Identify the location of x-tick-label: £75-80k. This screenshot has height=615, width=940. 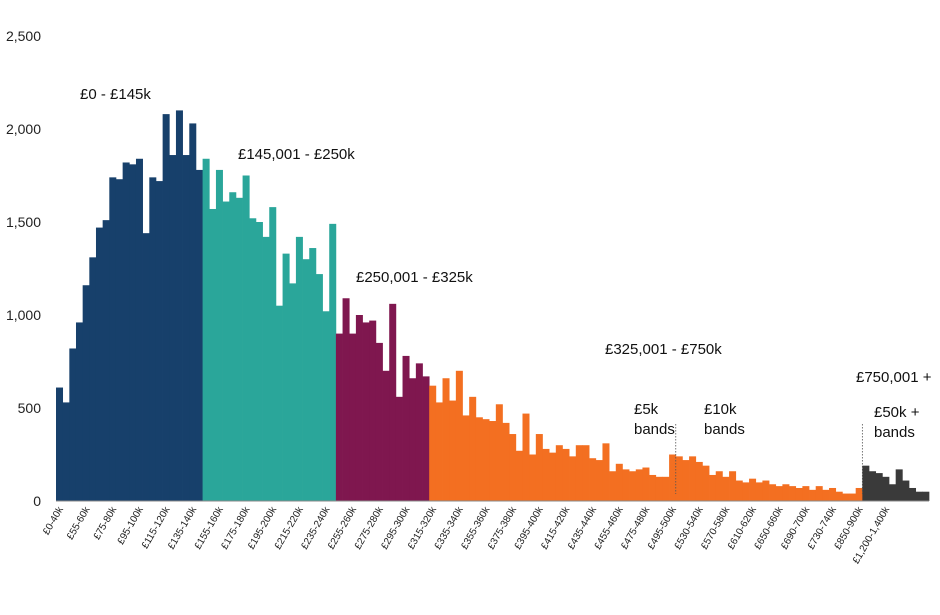
(106, 523).